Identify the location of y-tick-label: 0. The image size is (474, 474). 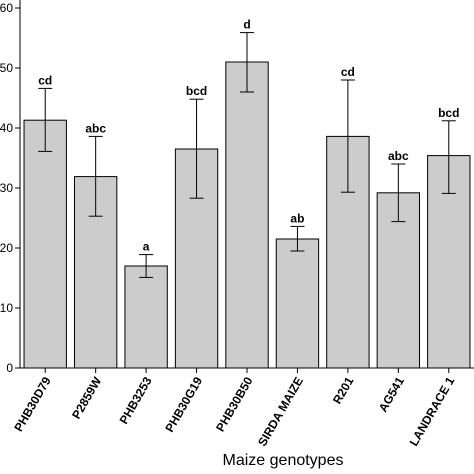
(9, 368).